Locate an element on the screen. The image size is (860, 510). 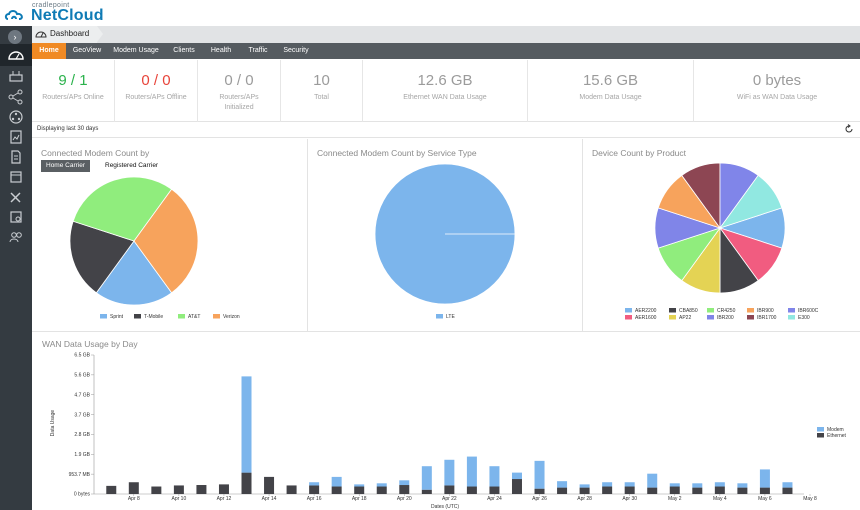
accounts-icon is located at coordinates (16, 237).